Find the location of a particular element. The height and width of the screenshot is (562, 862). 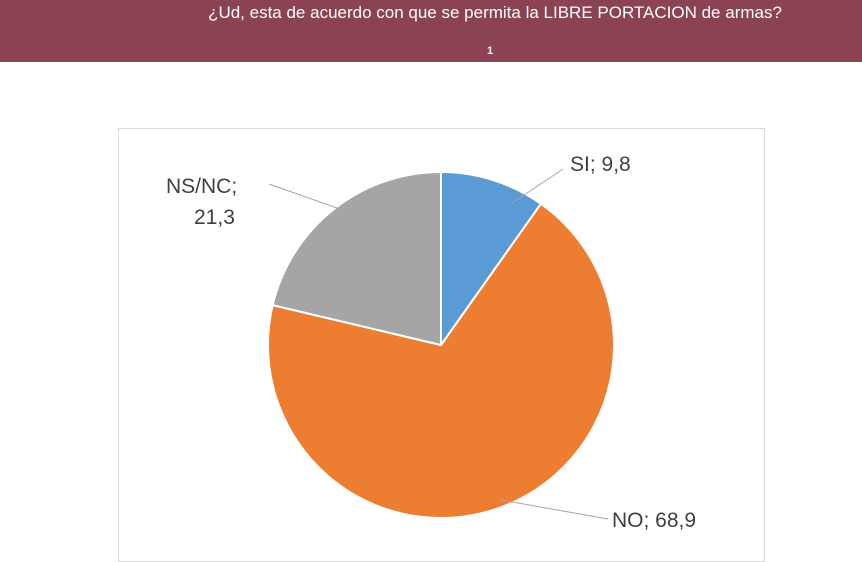

pie-slice-nsnc is located at coordinates (356, 258).